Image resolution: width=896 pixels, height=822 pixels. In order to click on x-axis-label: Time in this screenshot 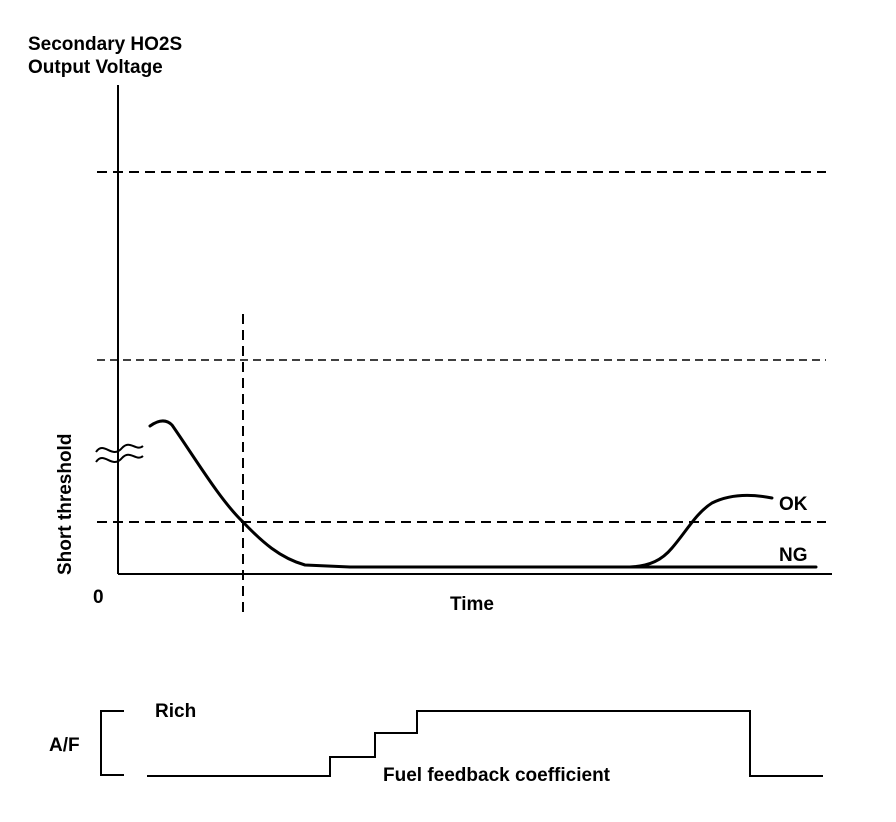, I will do `click(472, 604)`.